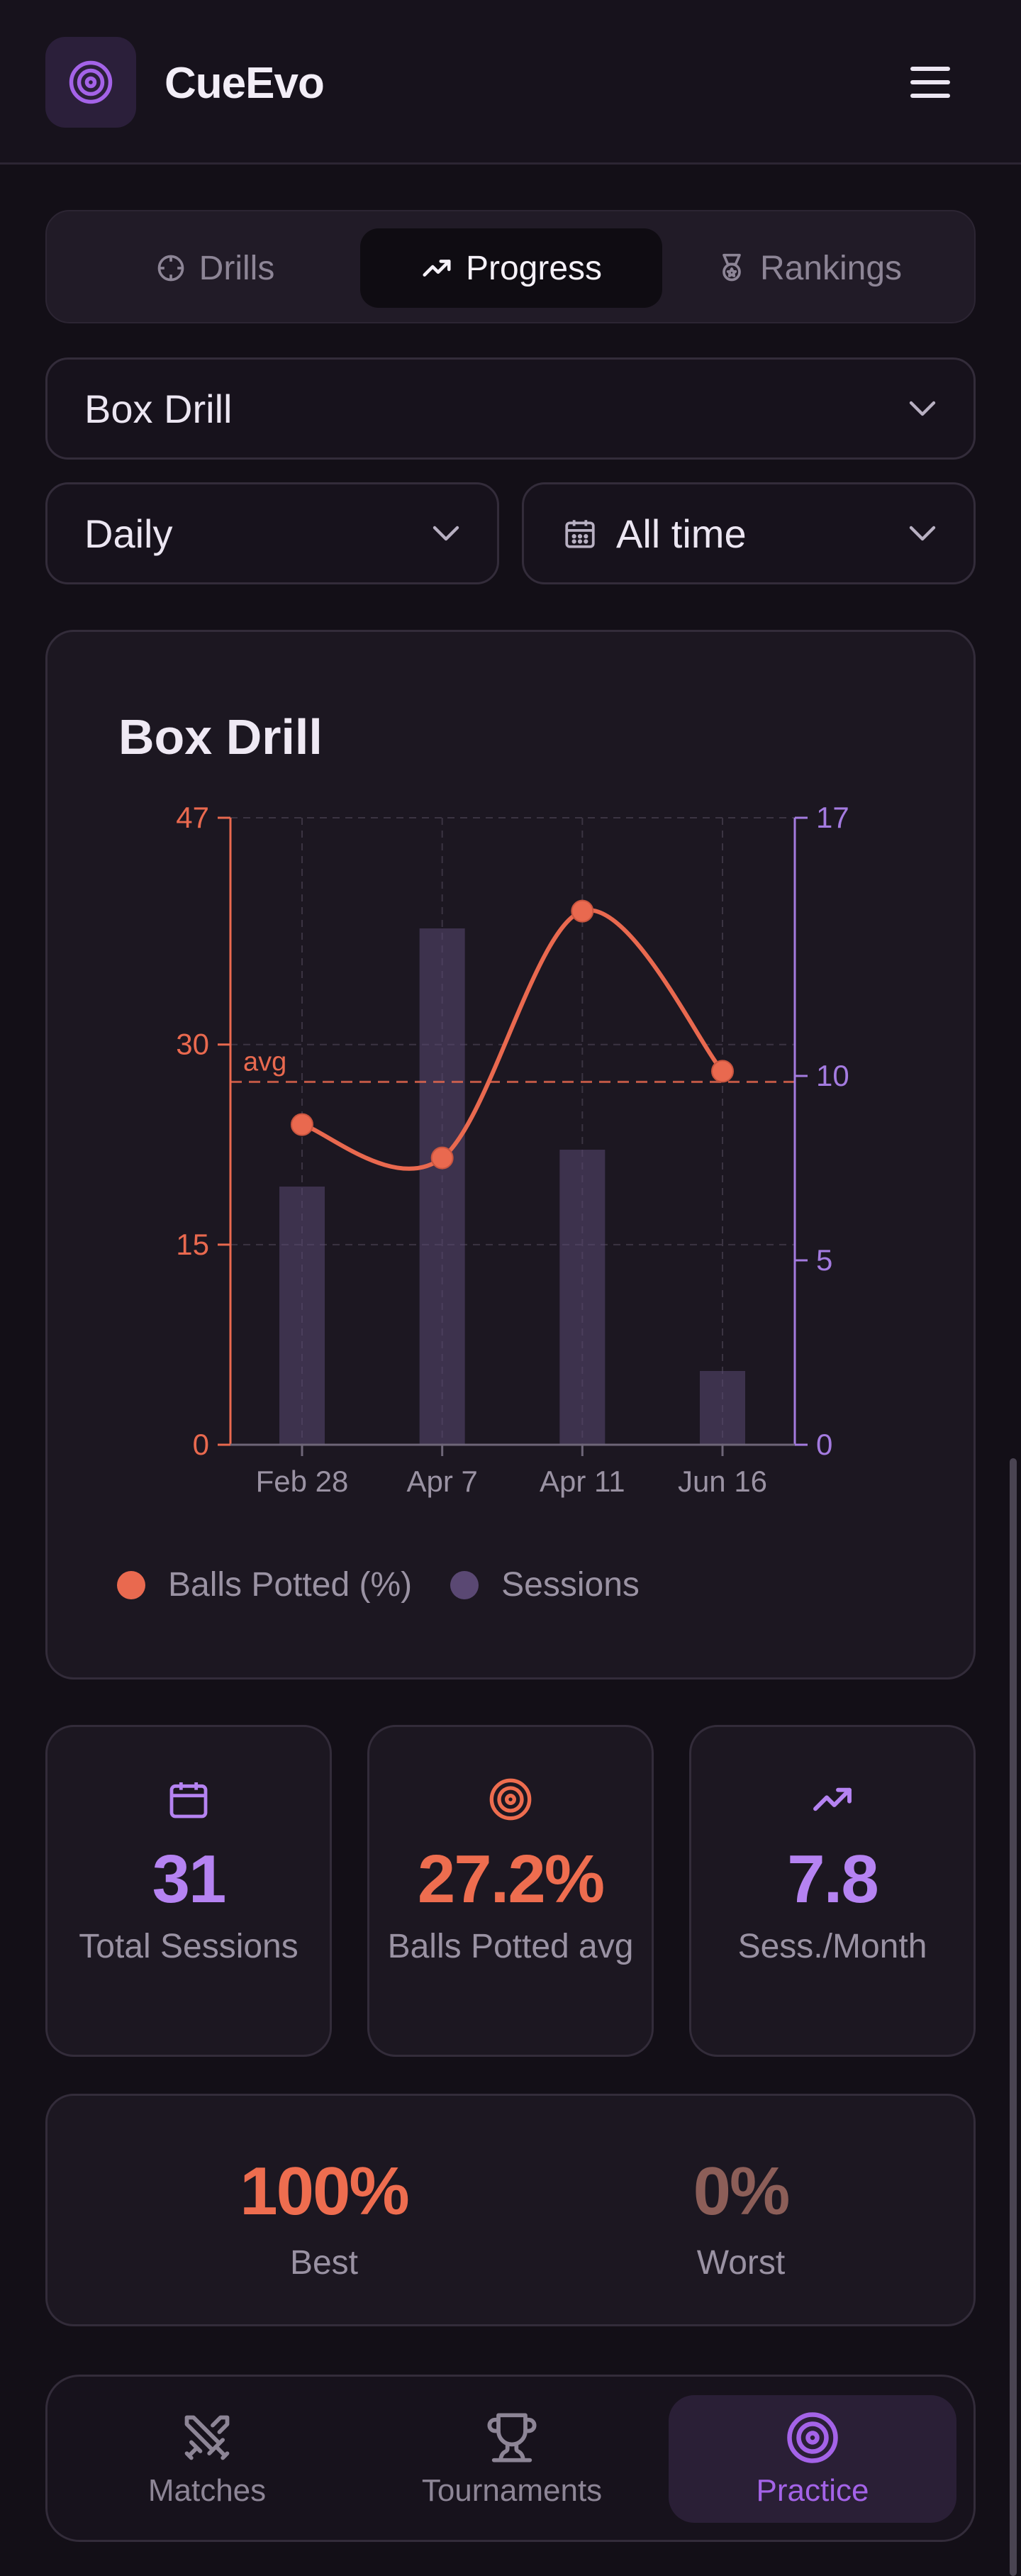 The width and height of the screenshot is (1021, 2576). Describe the element at coordinates (237, 268) in the screenshot. I see `tab-label: Drills` at that location.